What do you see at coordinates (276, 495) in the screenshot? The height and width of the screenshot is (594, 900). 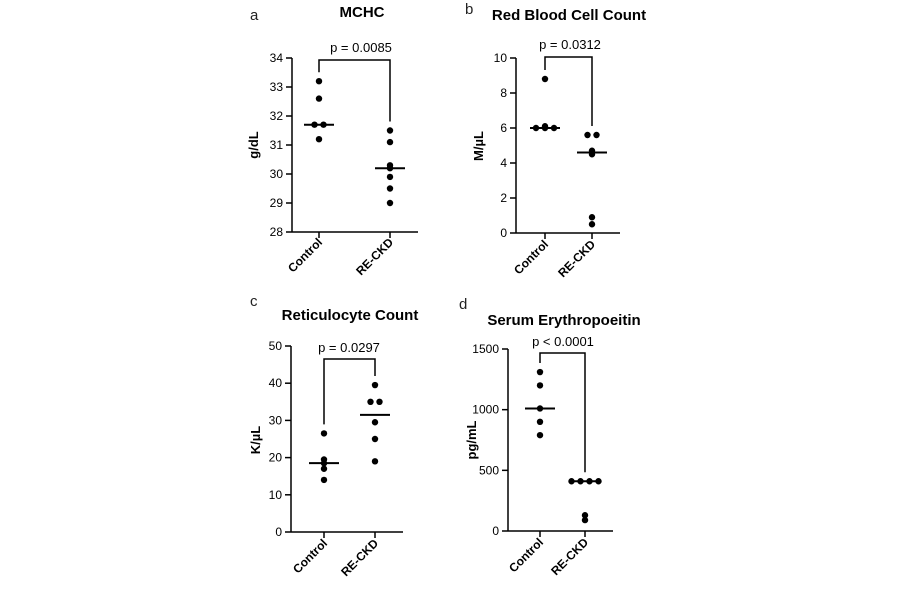 I see `y-tick-label-c: 10` at bounding box center [276, 495].